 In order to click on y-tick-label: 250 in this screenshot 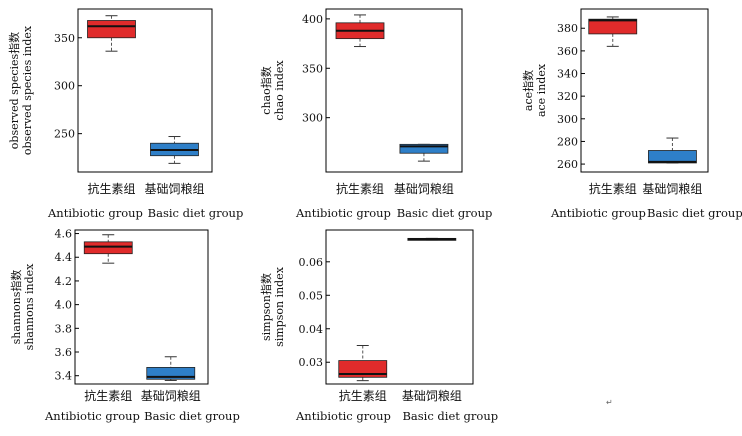, I will do `click(64, 134)`.